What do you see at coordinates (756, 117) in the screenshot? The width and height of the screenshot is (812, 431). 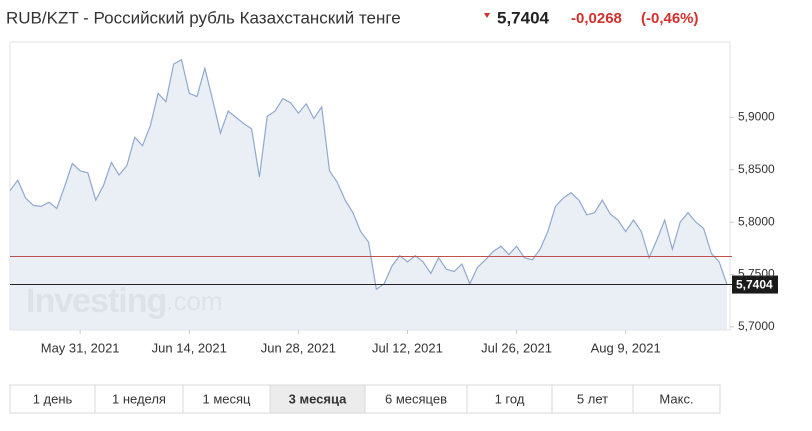 I see `y-tick-label: 5,9000` at bounding box center [756, 117].